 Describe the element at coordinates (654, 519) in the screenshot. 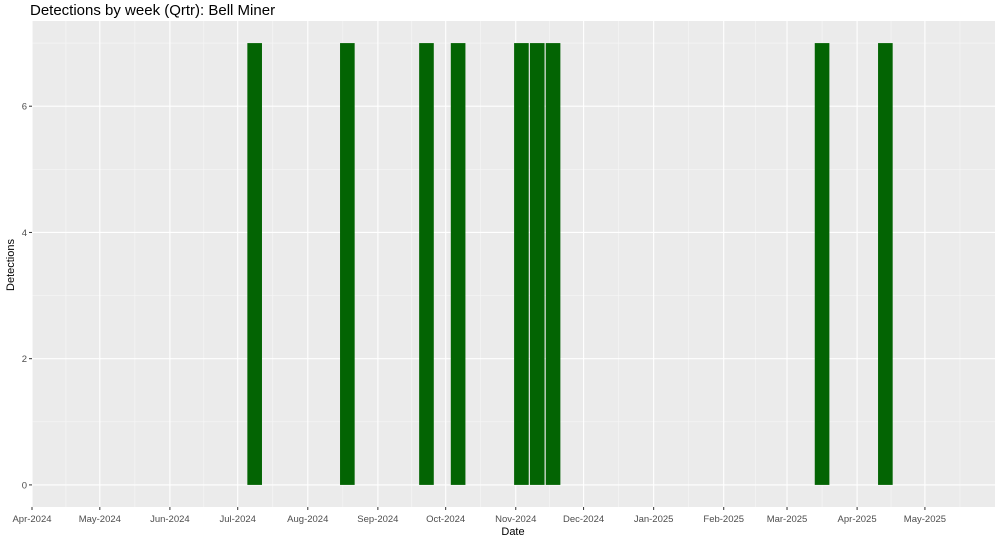

I see `x-tick-label: Jan-2025` at that location.